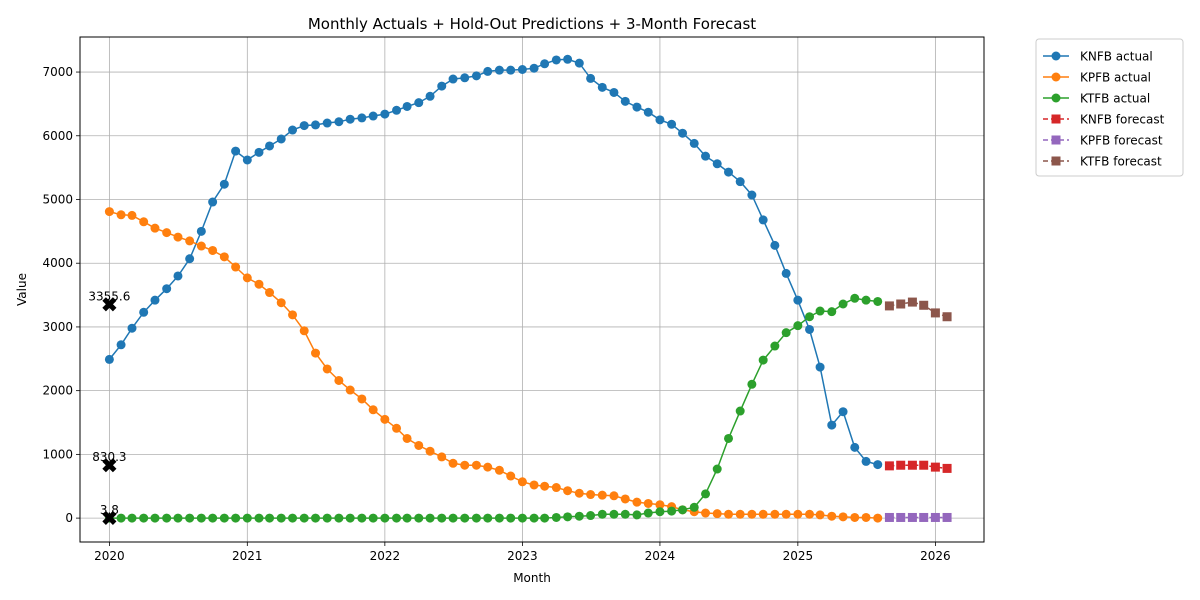 The height and width of the screenshot is (600, 1200). I want to click on legend-entry-kpfb-forecast: KPFB forecast, so click(1103, 141).